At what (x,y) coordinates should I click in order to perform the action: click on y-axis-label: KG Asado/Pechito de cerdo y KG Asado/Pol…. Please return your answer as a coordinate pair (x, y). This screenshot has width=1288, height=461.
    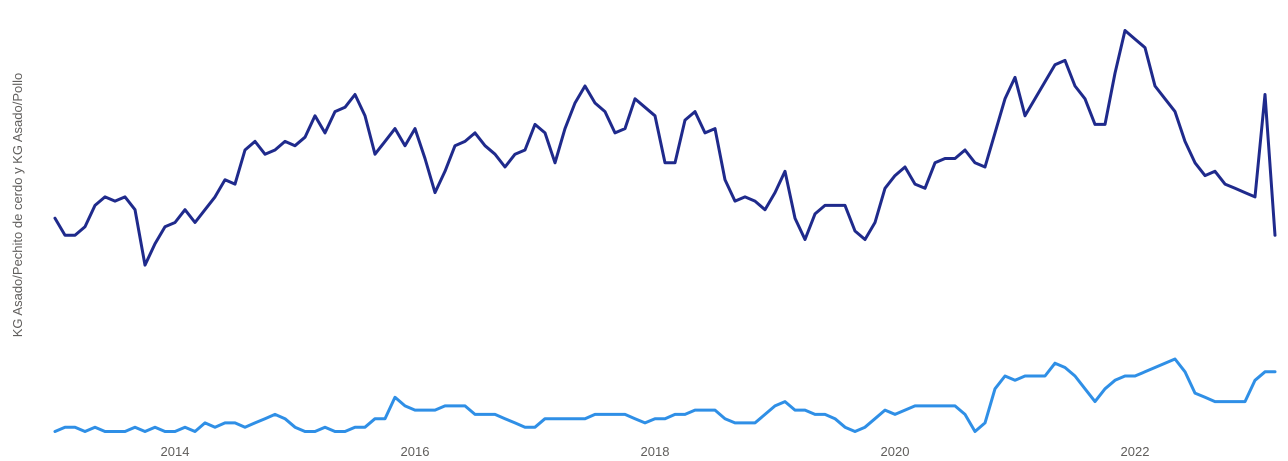
    Looking at the image, I should click on (17, 205).